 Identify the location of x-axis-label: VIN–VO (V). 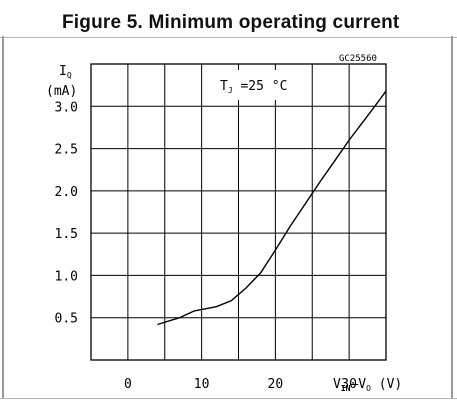
(367, 385).